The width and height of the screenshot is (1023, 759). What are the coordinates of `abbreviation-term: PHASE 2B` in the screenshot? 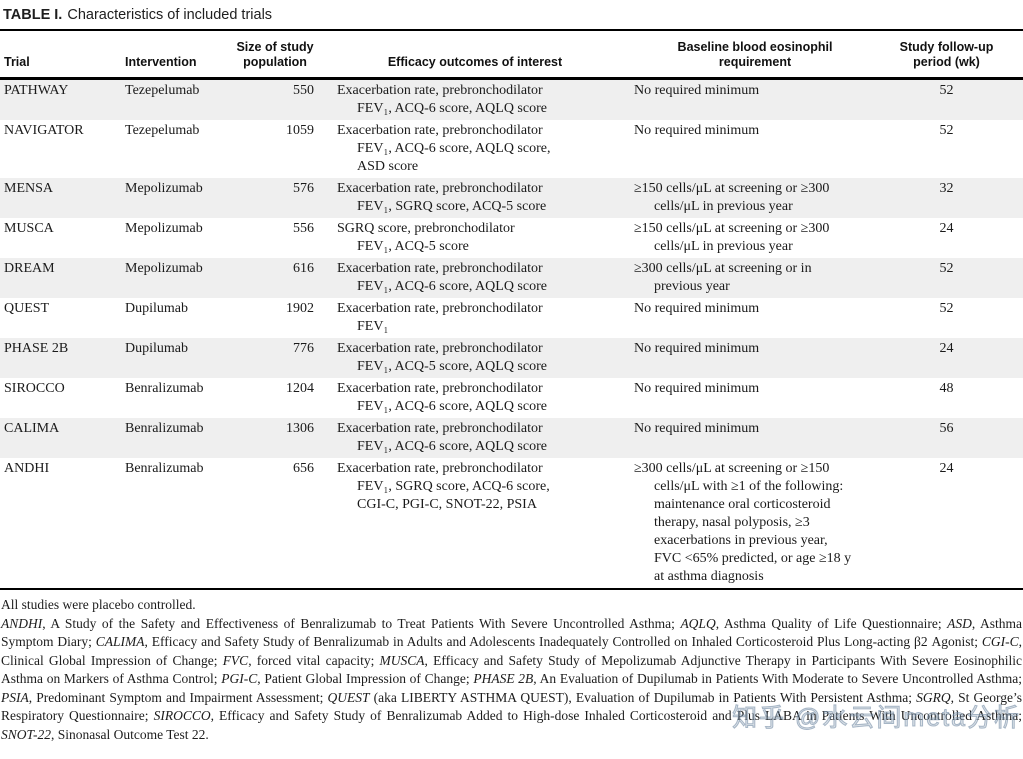 It's located at (503, 678).